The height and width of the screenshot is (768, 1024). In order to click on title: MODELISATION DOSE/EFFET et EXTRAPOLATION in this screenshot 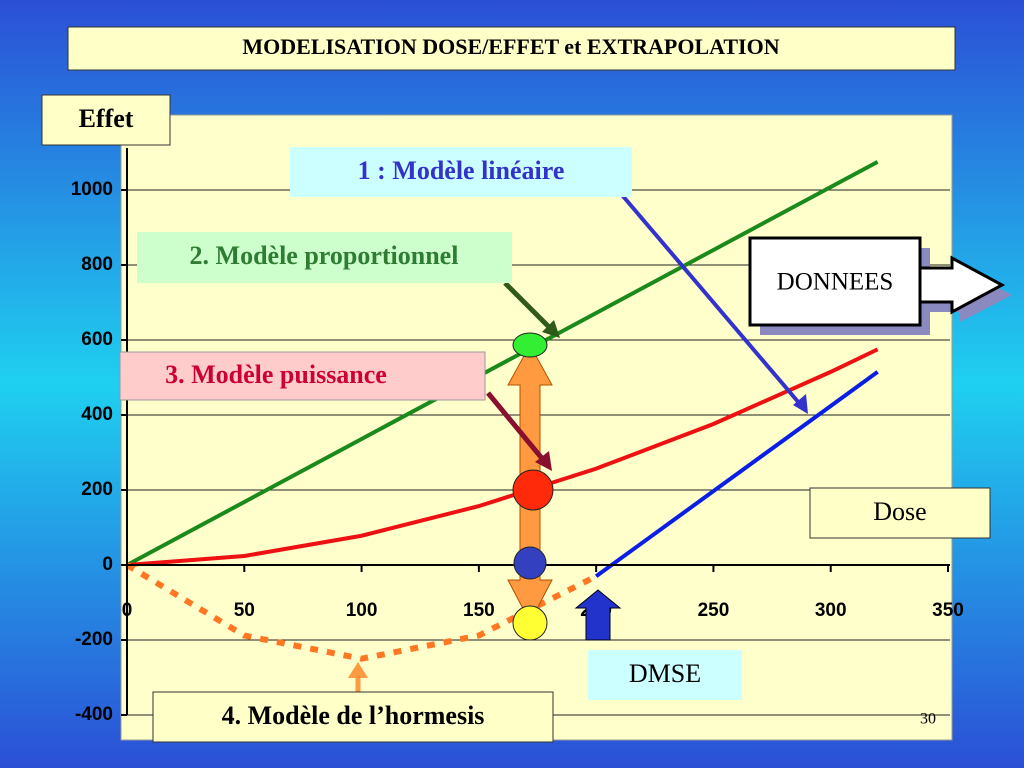, I will do `click(510, 46)`.